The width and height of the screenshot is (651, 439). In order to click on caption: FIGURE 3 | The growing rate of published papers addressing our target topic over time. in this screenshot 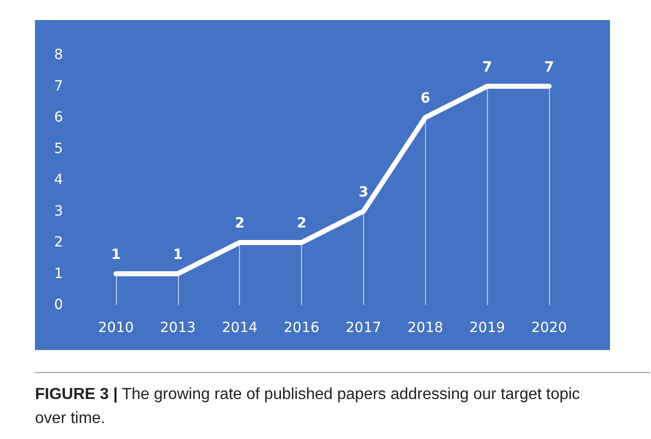, I will do `click(308, 407)`.